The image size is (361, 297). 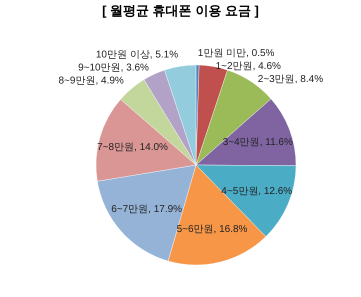 I want to click on slice-label: 8~9만원, 4.9%, so click(x=91, y=80).